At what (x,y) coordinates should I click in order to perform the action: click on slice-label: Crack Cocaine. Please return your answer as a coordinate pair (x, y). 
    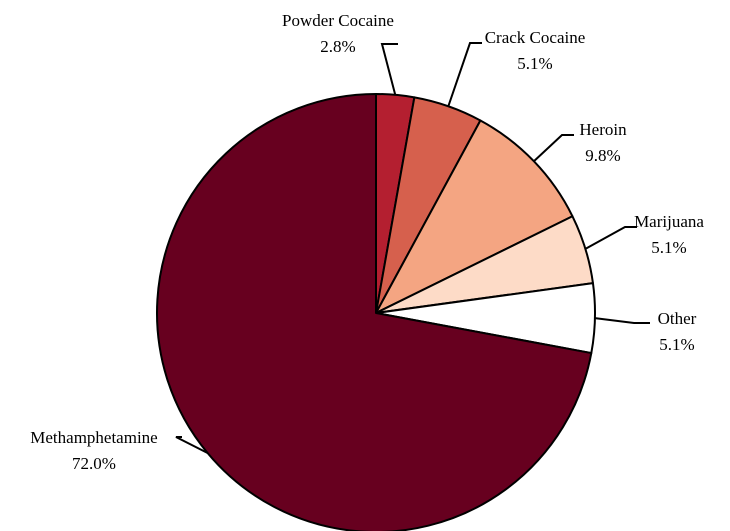
    Looking at the image, I should click on (535, 37).